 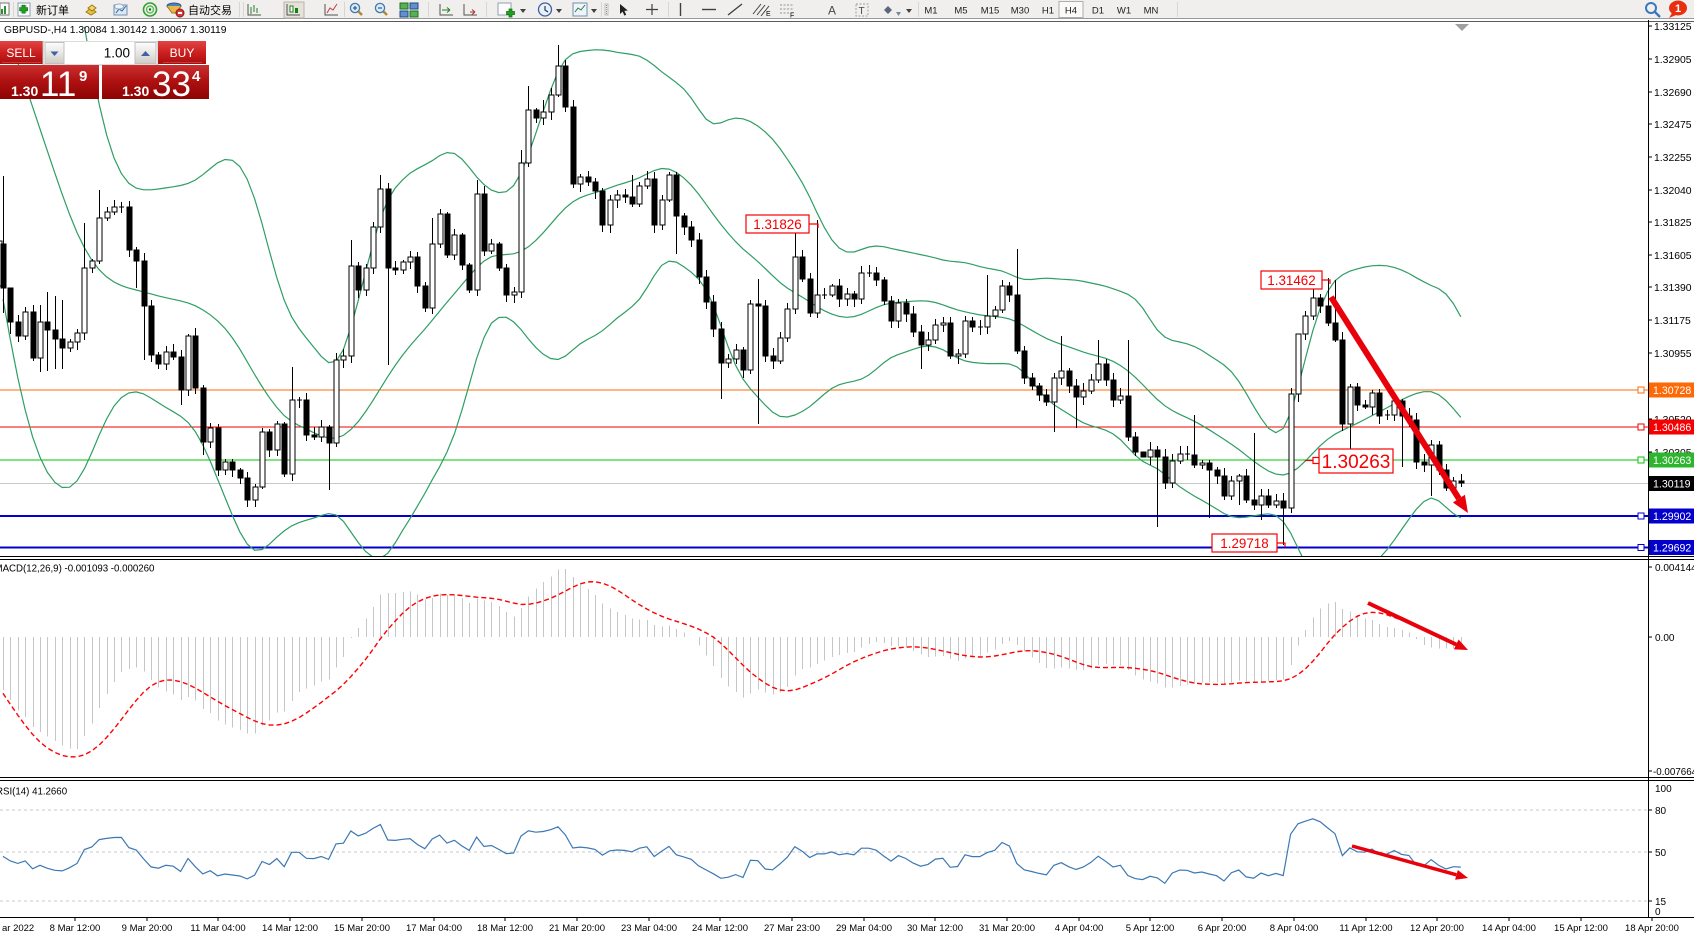 What do you see at coordinates (1672, 485) in the screenshot?
I see `svg-text: 1.30119` at bounding box center [1672, 485].